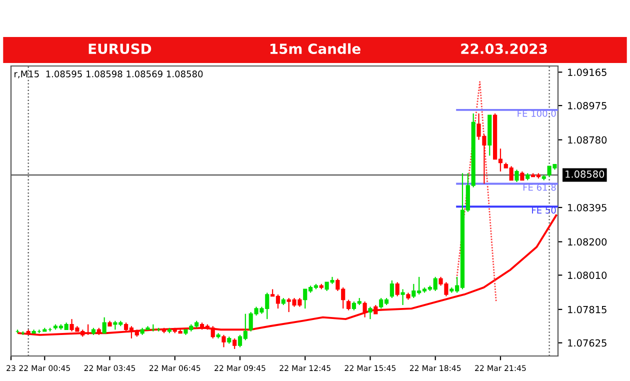  What do you see at coordinates (585, 174) in the screenshot?
I see `ref-line-label: 1.08580` at bounding box center [585, 174].